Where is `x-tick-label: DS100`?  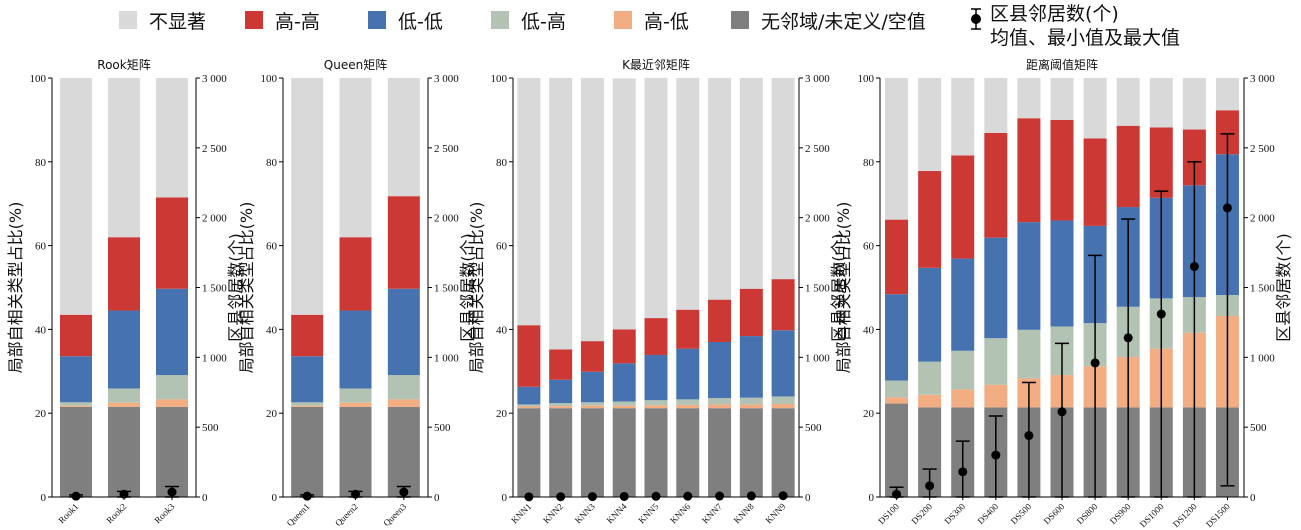
x-tick-label: DS100 is located at coordinates (888, 513).